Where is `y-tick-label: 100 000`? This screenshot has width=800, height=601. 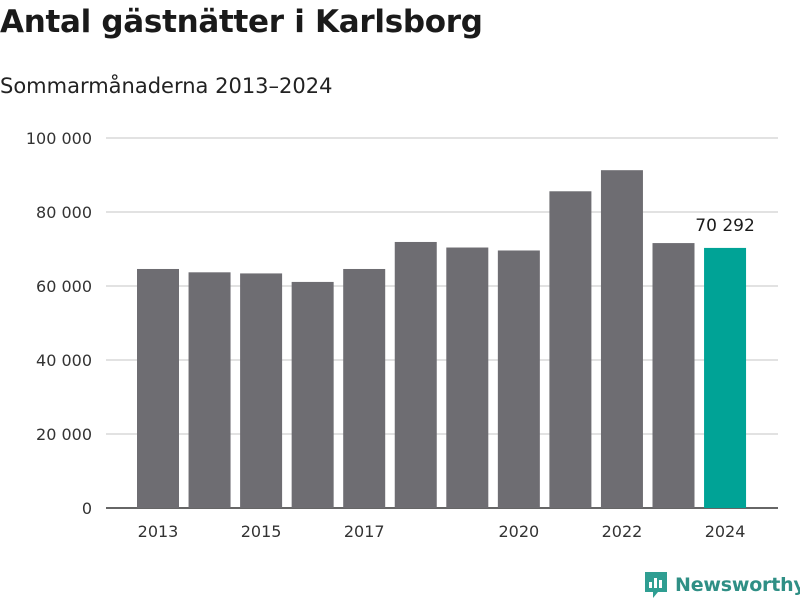
y-tick-label: 100 000 is located at coordinates (59, 138).